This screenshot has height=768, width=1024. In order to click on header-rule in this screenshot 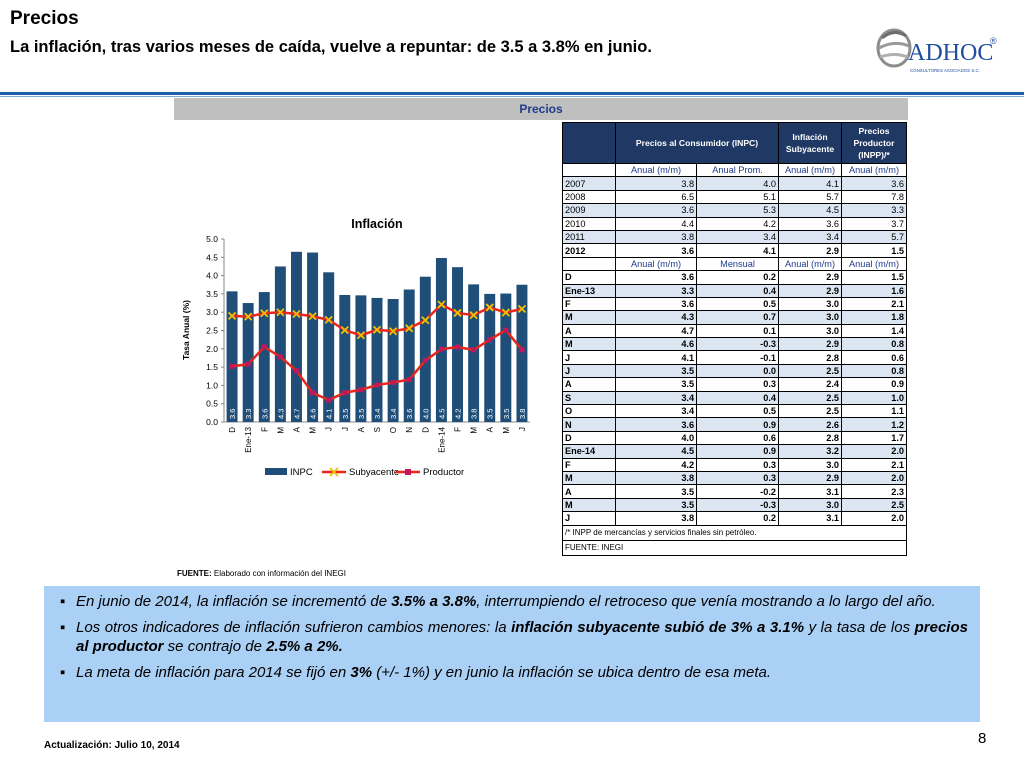, I will do `click(512, 93)`.